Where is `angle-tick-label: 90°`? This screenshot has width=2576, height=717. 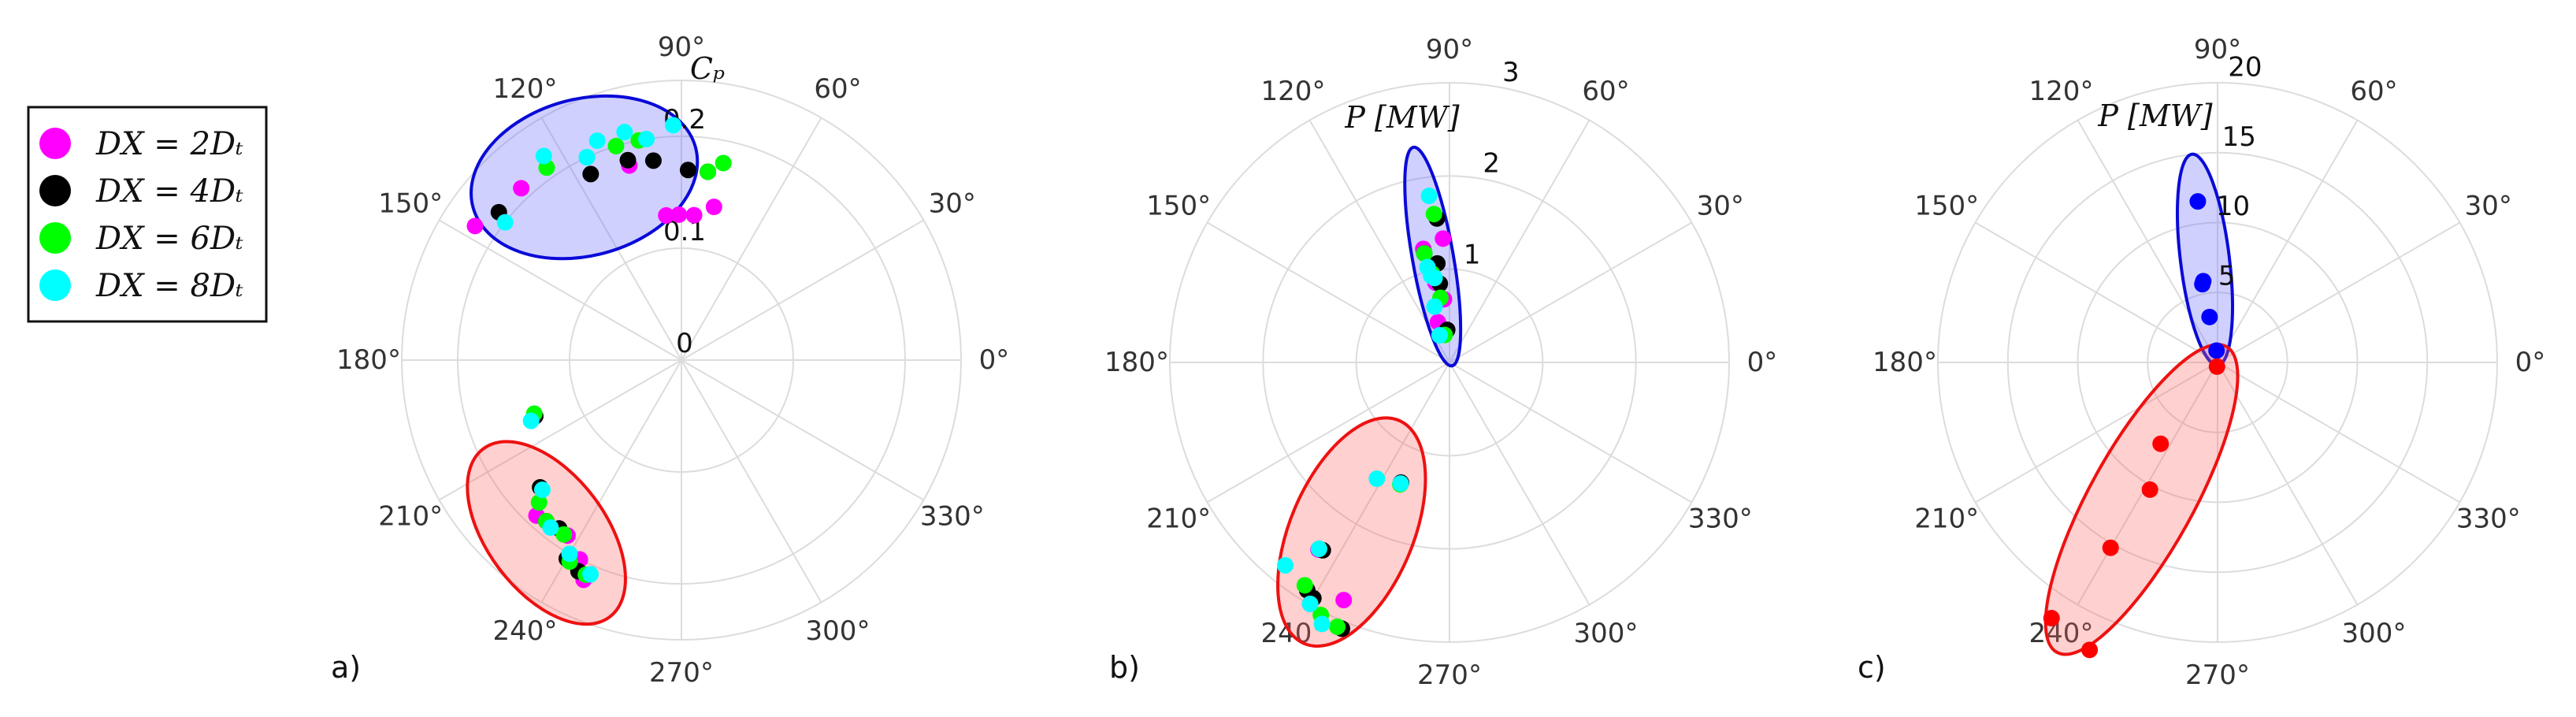
angle-tick-label: 90° is located at coordinates (2217, 49).